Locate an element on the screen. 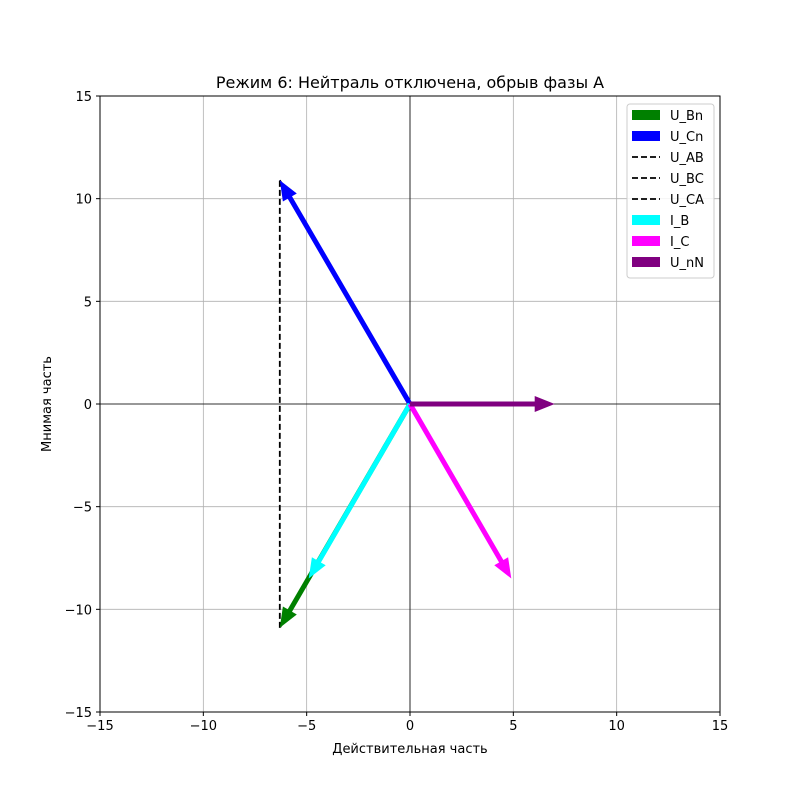  x-axis-label: Действительная часть is located at coordinates (409, 749).